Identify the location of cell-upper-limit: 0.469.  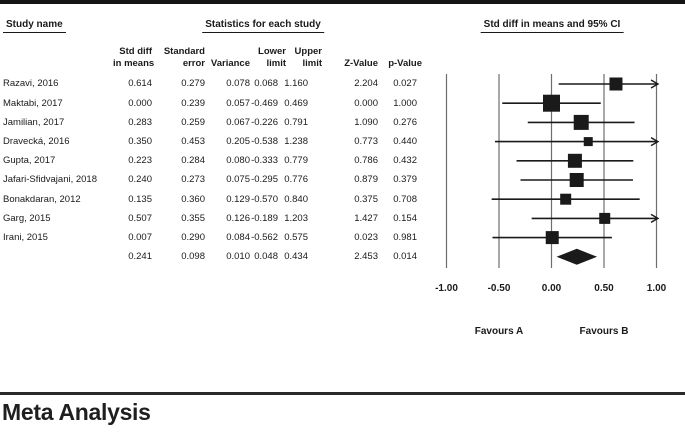
(296, 103).